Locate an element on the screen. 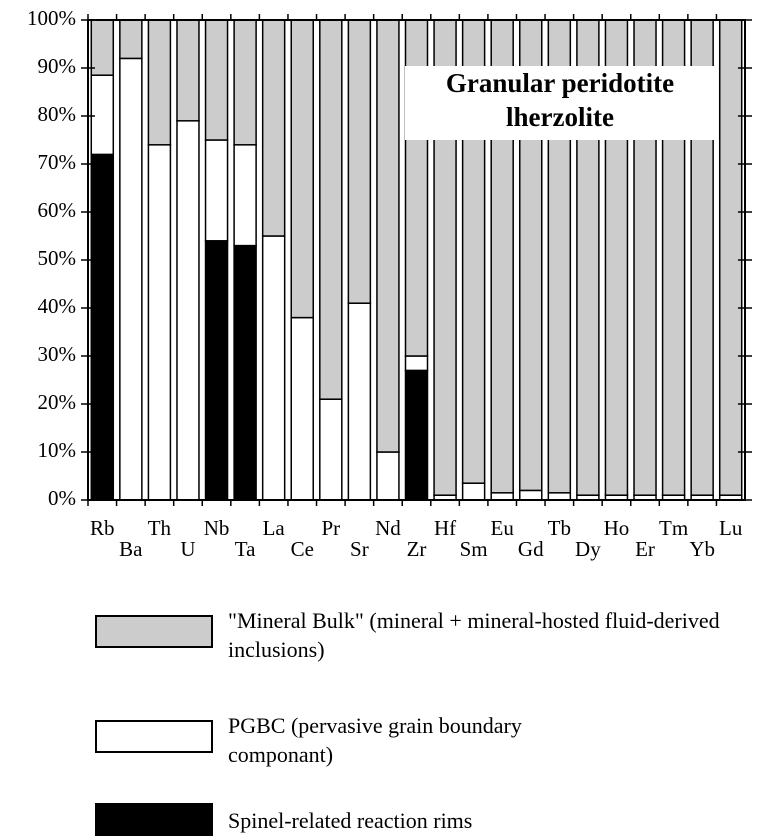  x-tick-label: Hf is located at coordinates (445, 528).